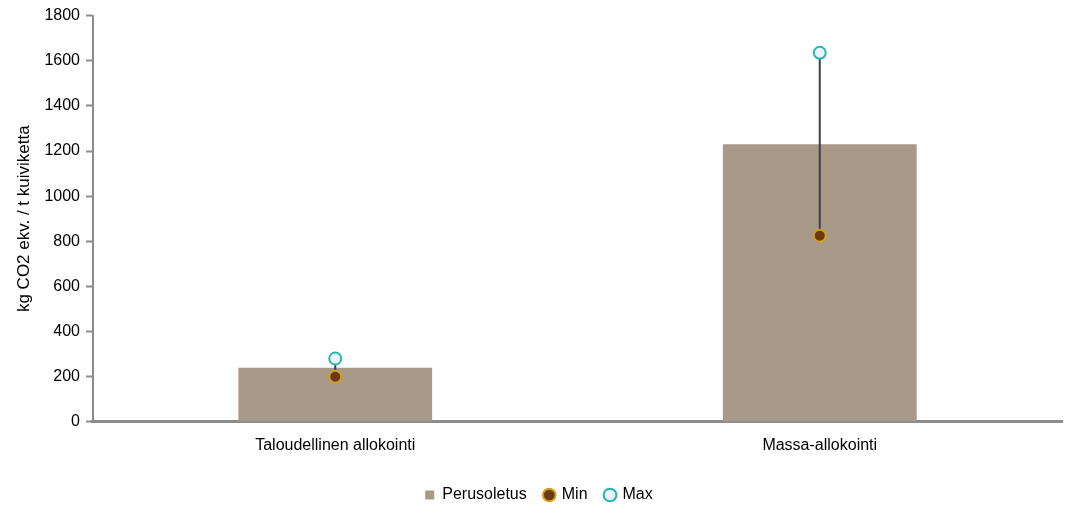 This screenshot has height=519, width=1070. I want to click on y-tick-label: 1000, so click(62, 195).